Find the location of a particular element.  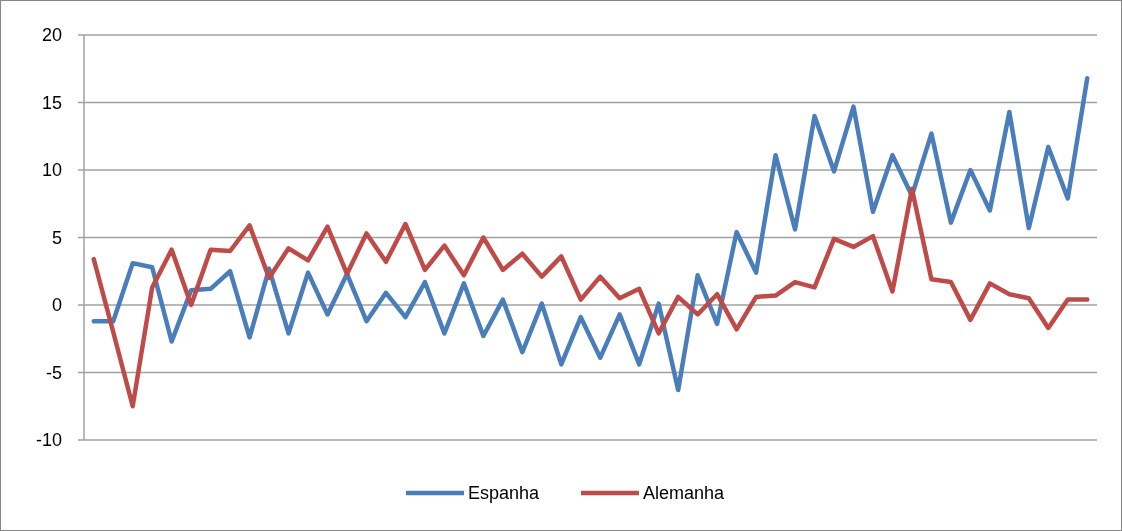

y-tick-label: 5 is located at coordinates (56, 237).